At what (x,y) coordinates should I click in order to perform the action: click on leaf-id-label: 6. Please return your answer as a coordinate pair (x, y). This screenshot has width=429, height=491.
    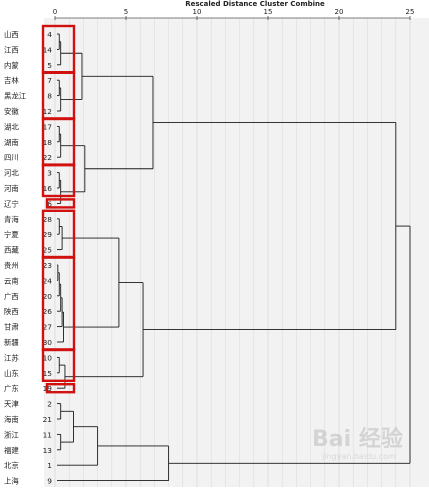
    Looking at the image, I should click on (49, 203).